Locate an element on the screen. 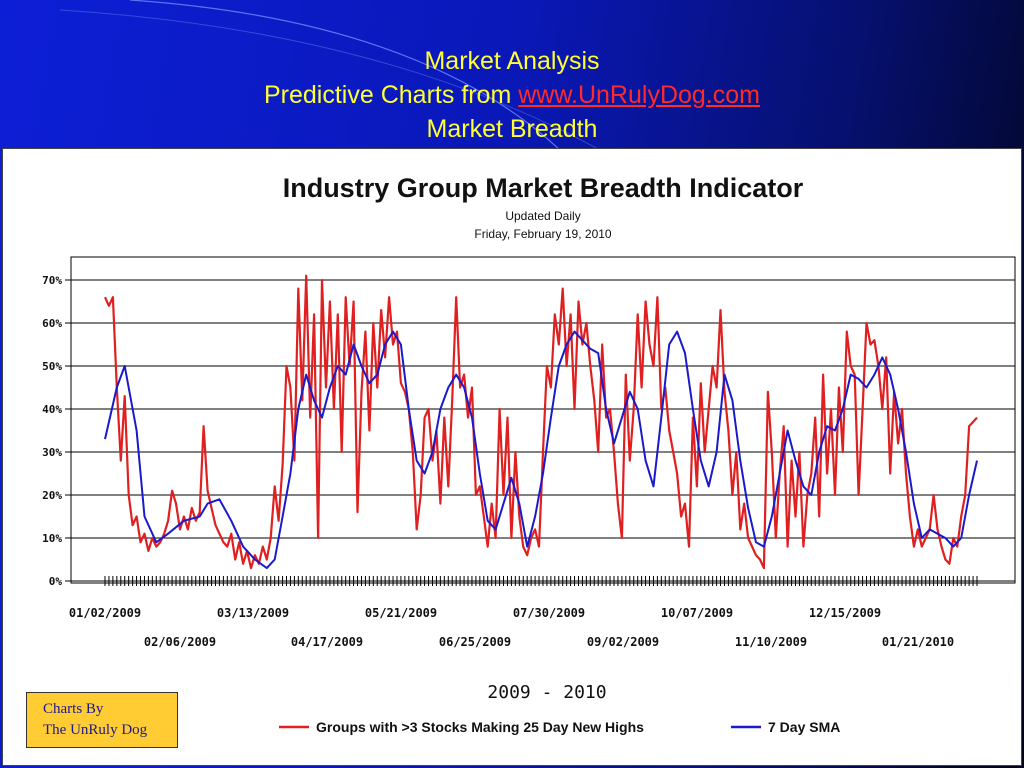  unrulydog-link: www.UnRulyDog.com is located at coordinates (639, 95).